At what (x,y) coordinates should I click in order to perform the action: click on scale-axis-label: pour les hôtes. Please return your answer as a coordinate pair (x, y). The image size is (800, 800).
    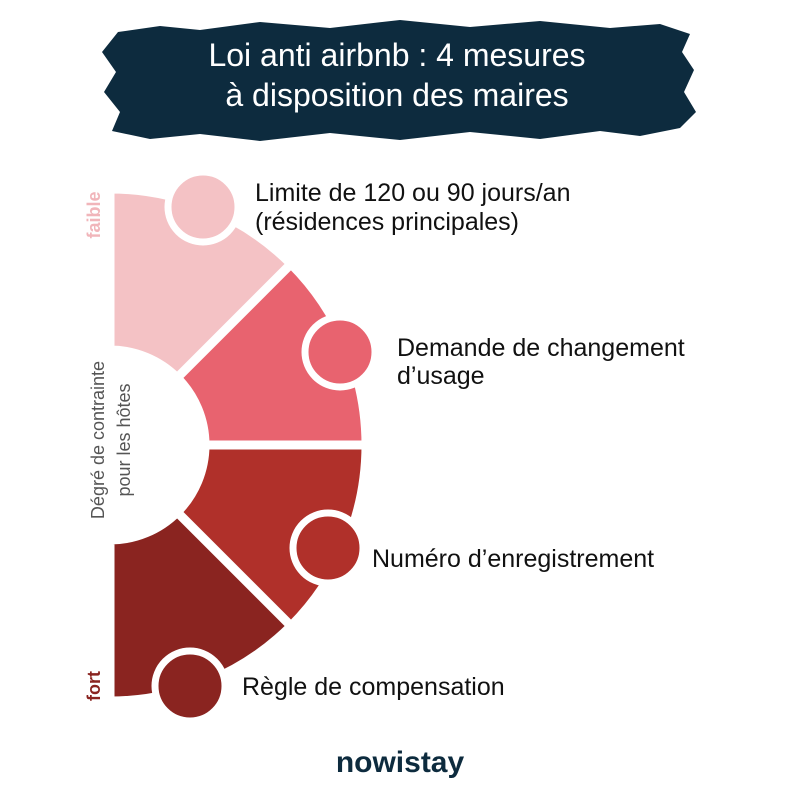
    Looking at the image, I should click on (124, 439).